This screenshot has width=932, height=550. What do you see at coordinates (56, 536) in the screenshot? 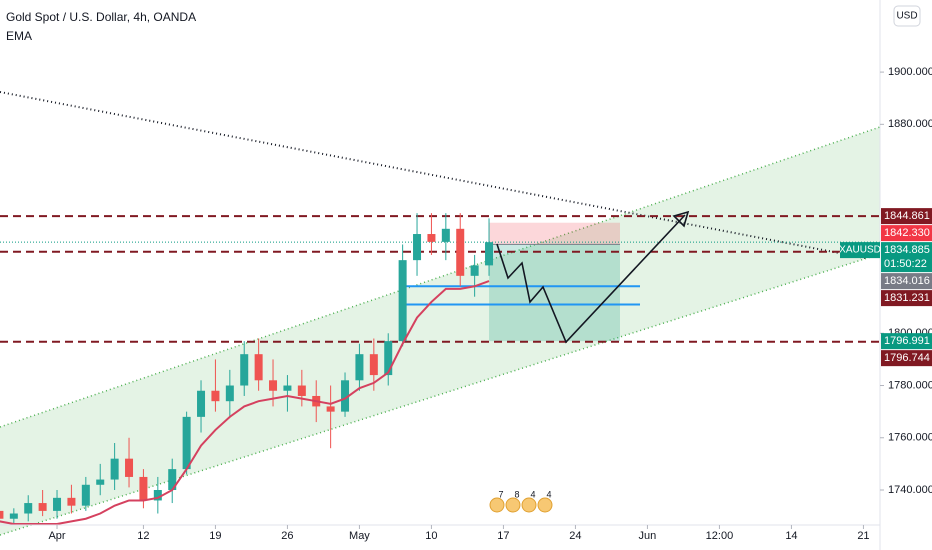
I see `x-tick-label: Apr` at bounding box center [56, 536].